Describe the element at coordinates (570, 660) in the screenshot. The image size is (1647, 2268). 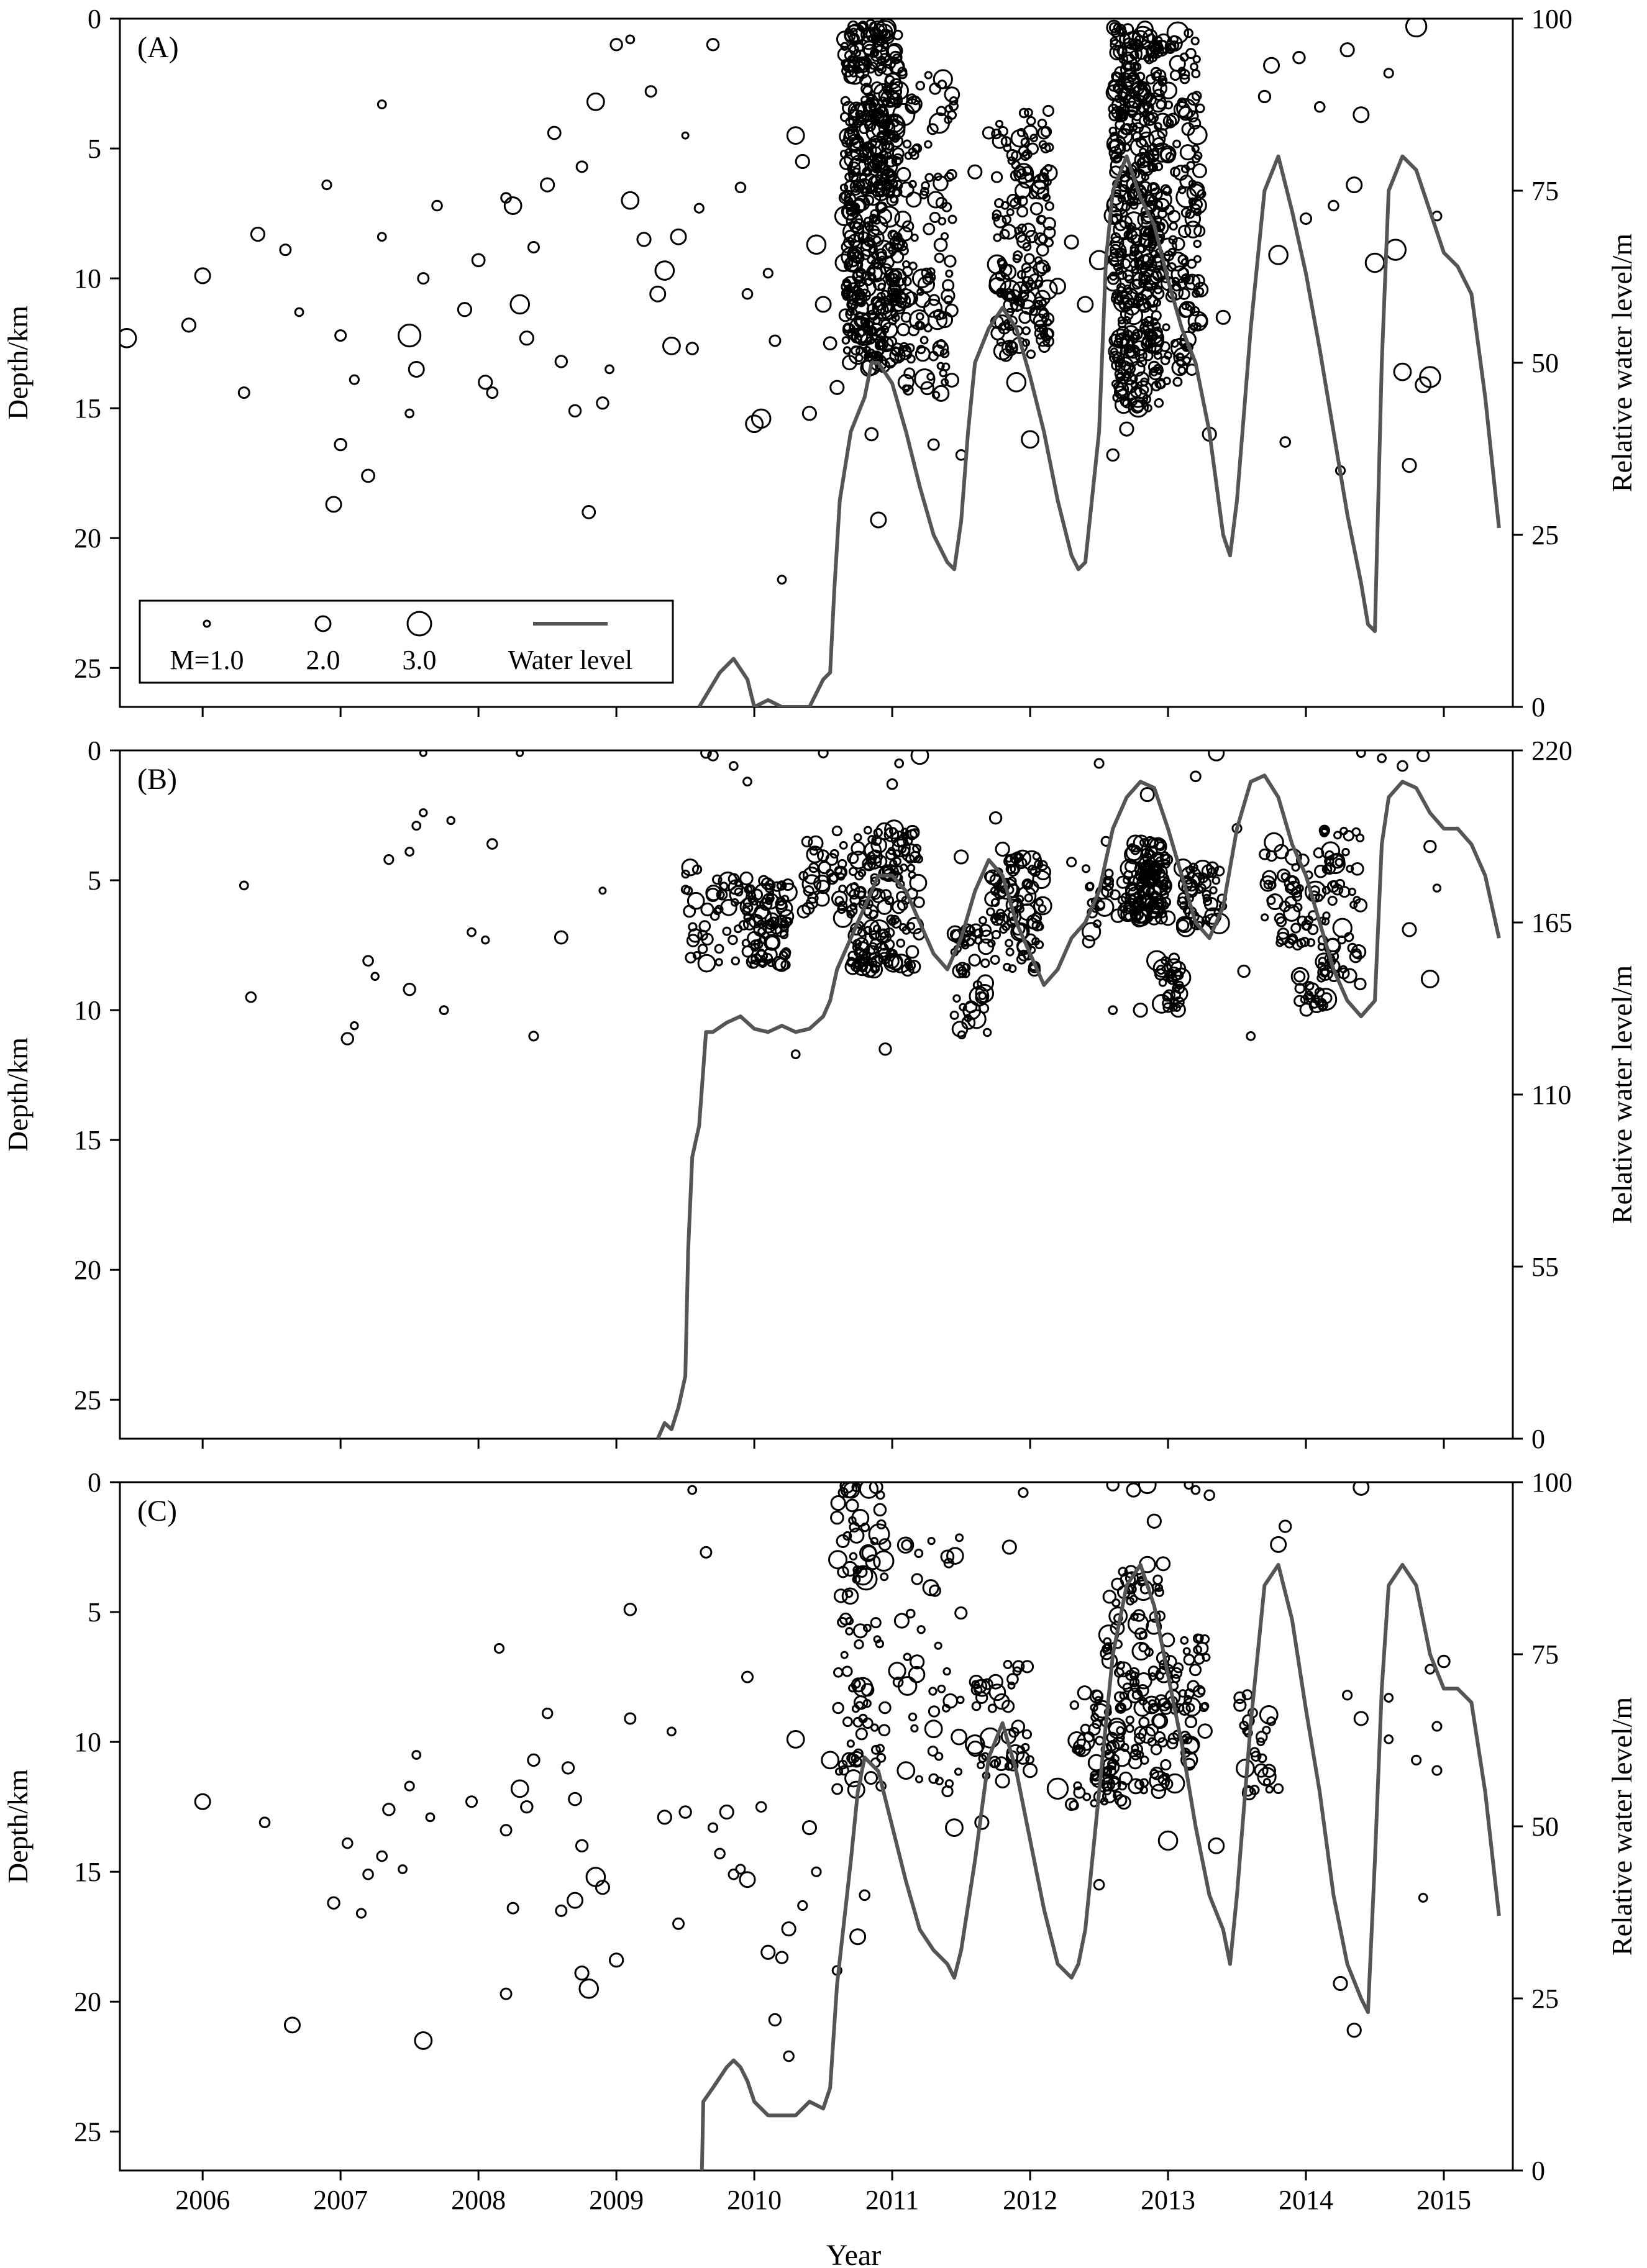
I see `legend-label: Water level` at that location.